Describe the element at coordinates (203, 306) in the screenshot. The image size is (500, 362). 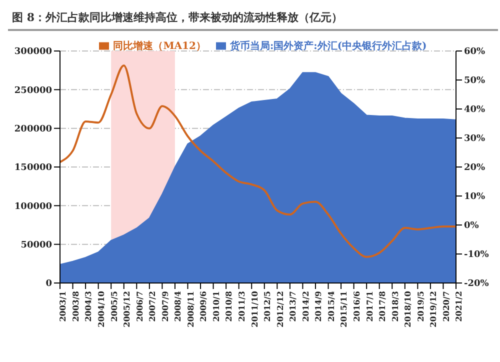
I see `x-tick-label: 2009/6` at that location.